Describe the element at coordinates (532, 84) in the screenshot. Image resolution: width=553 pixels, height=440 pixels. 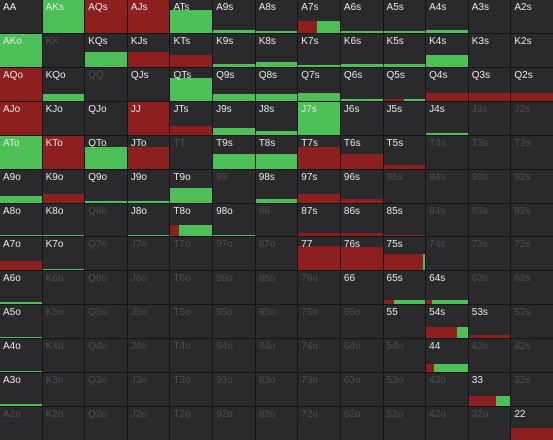
I see `hand-cell: Q2s` at that location.